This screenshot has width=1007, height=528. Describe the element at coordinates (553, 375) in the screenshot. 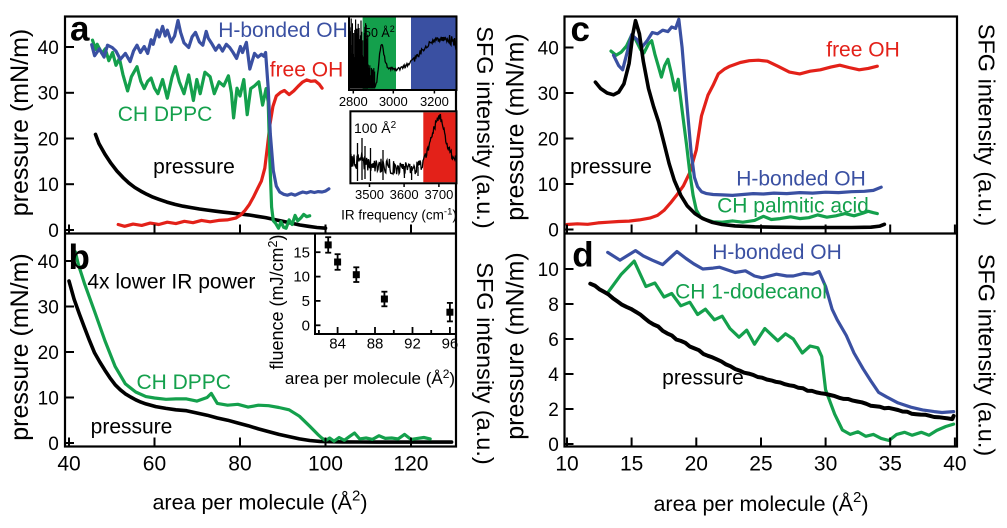

I see `svg-text: 4` at that location.